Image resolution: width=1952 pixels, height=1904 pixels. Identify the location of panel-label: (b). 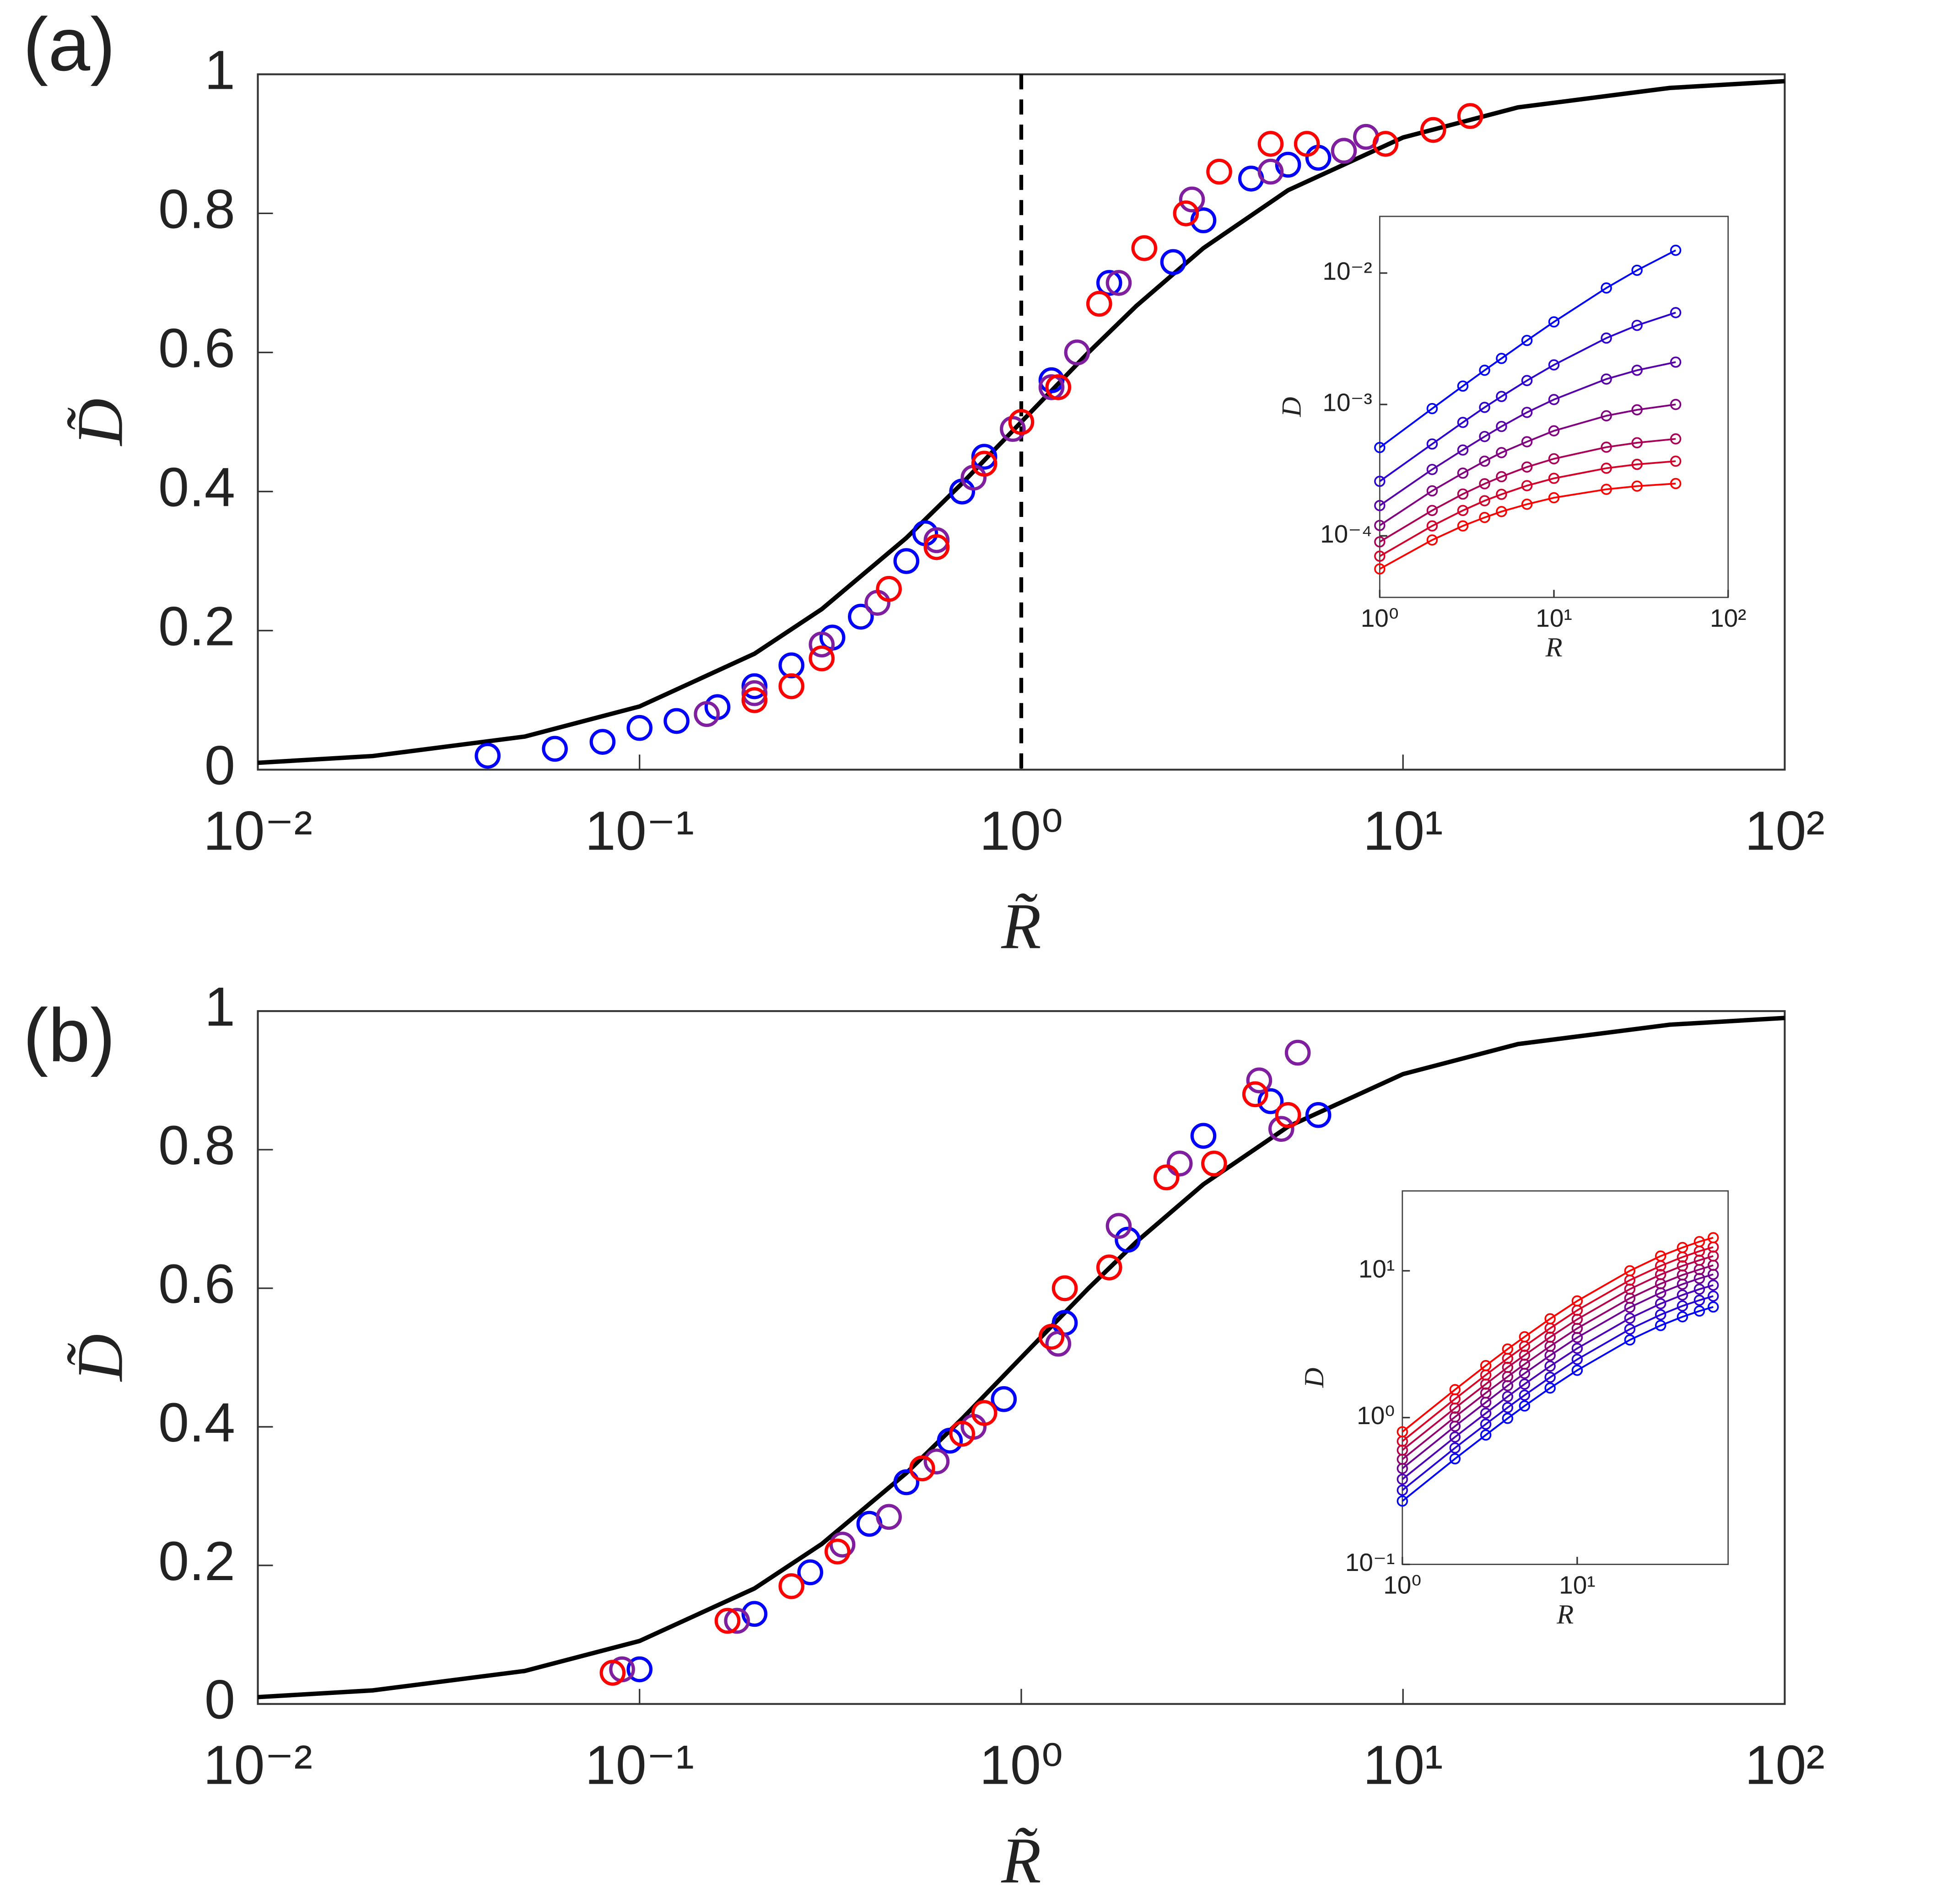
(69, 1035).